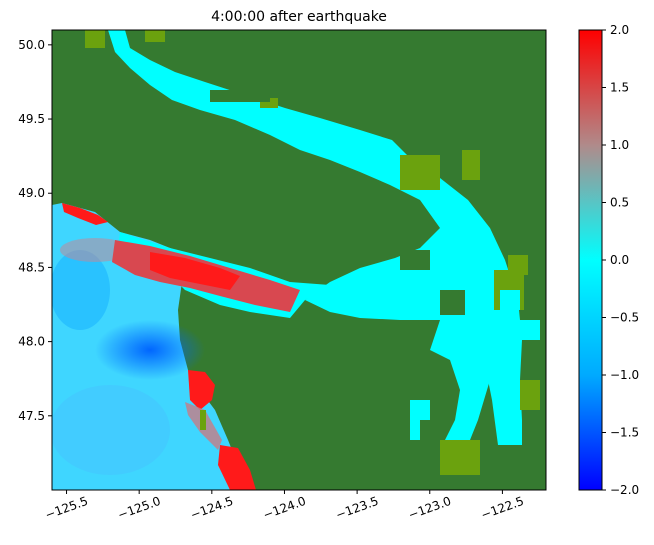 The width and height of the screenshot is (654, 545). Describe the element at coordinates (299, 17) in the screenshot. I see `chart-title: 4:00:00 after earthquake` at that location.